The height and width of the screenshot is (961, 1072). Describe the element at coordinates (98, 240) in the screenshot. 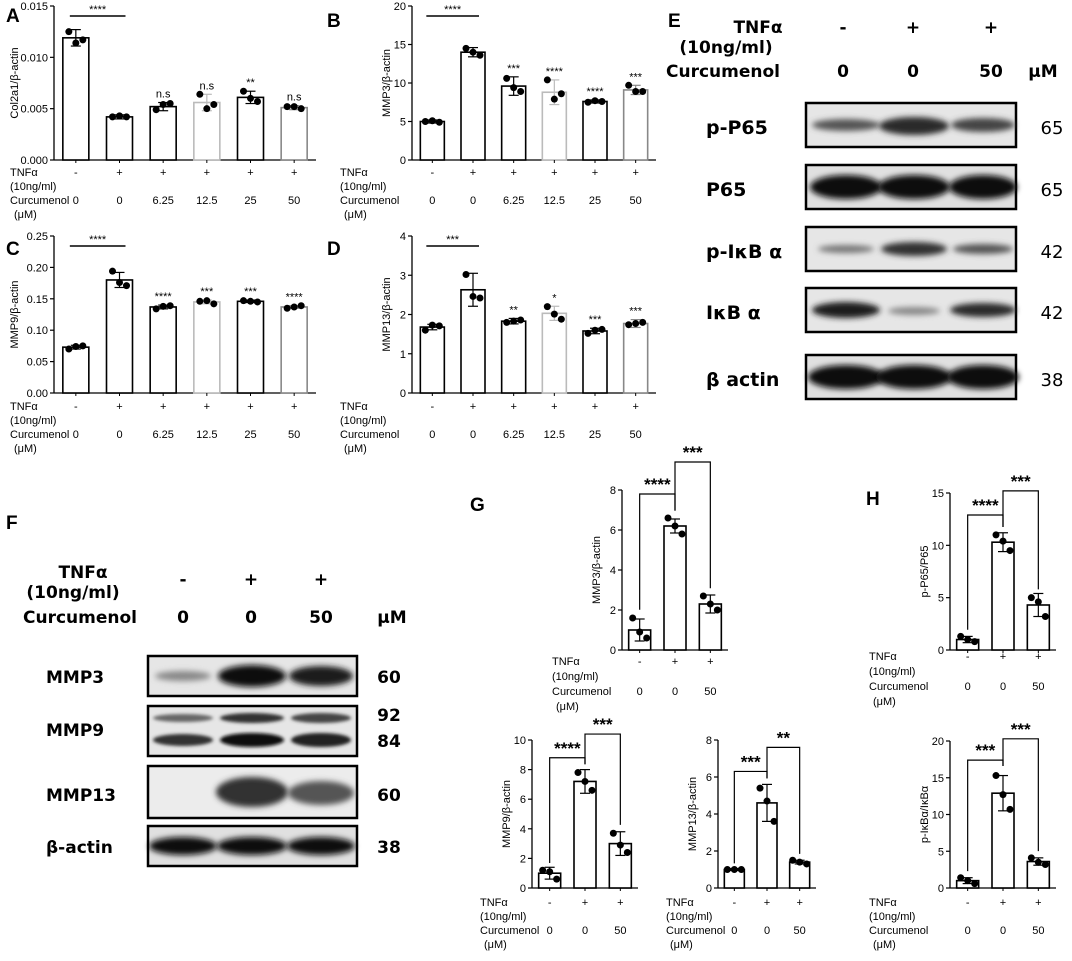

I see `comparison-label: ****` at that location.